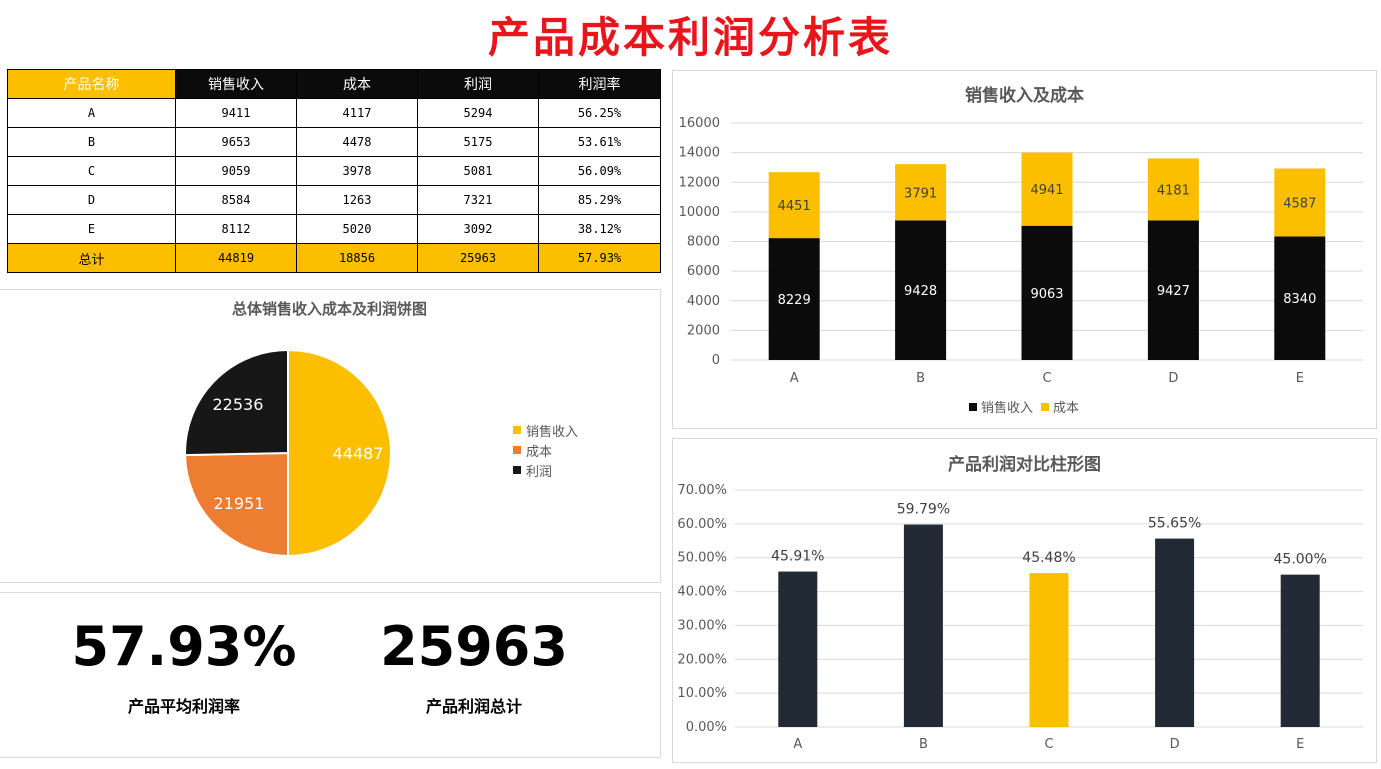 The width and height of the screenshot is (1381, 769). Describe the element at coordinates (599, 171) in the screenshot. I see `table-cell: 56.09%` at that location.